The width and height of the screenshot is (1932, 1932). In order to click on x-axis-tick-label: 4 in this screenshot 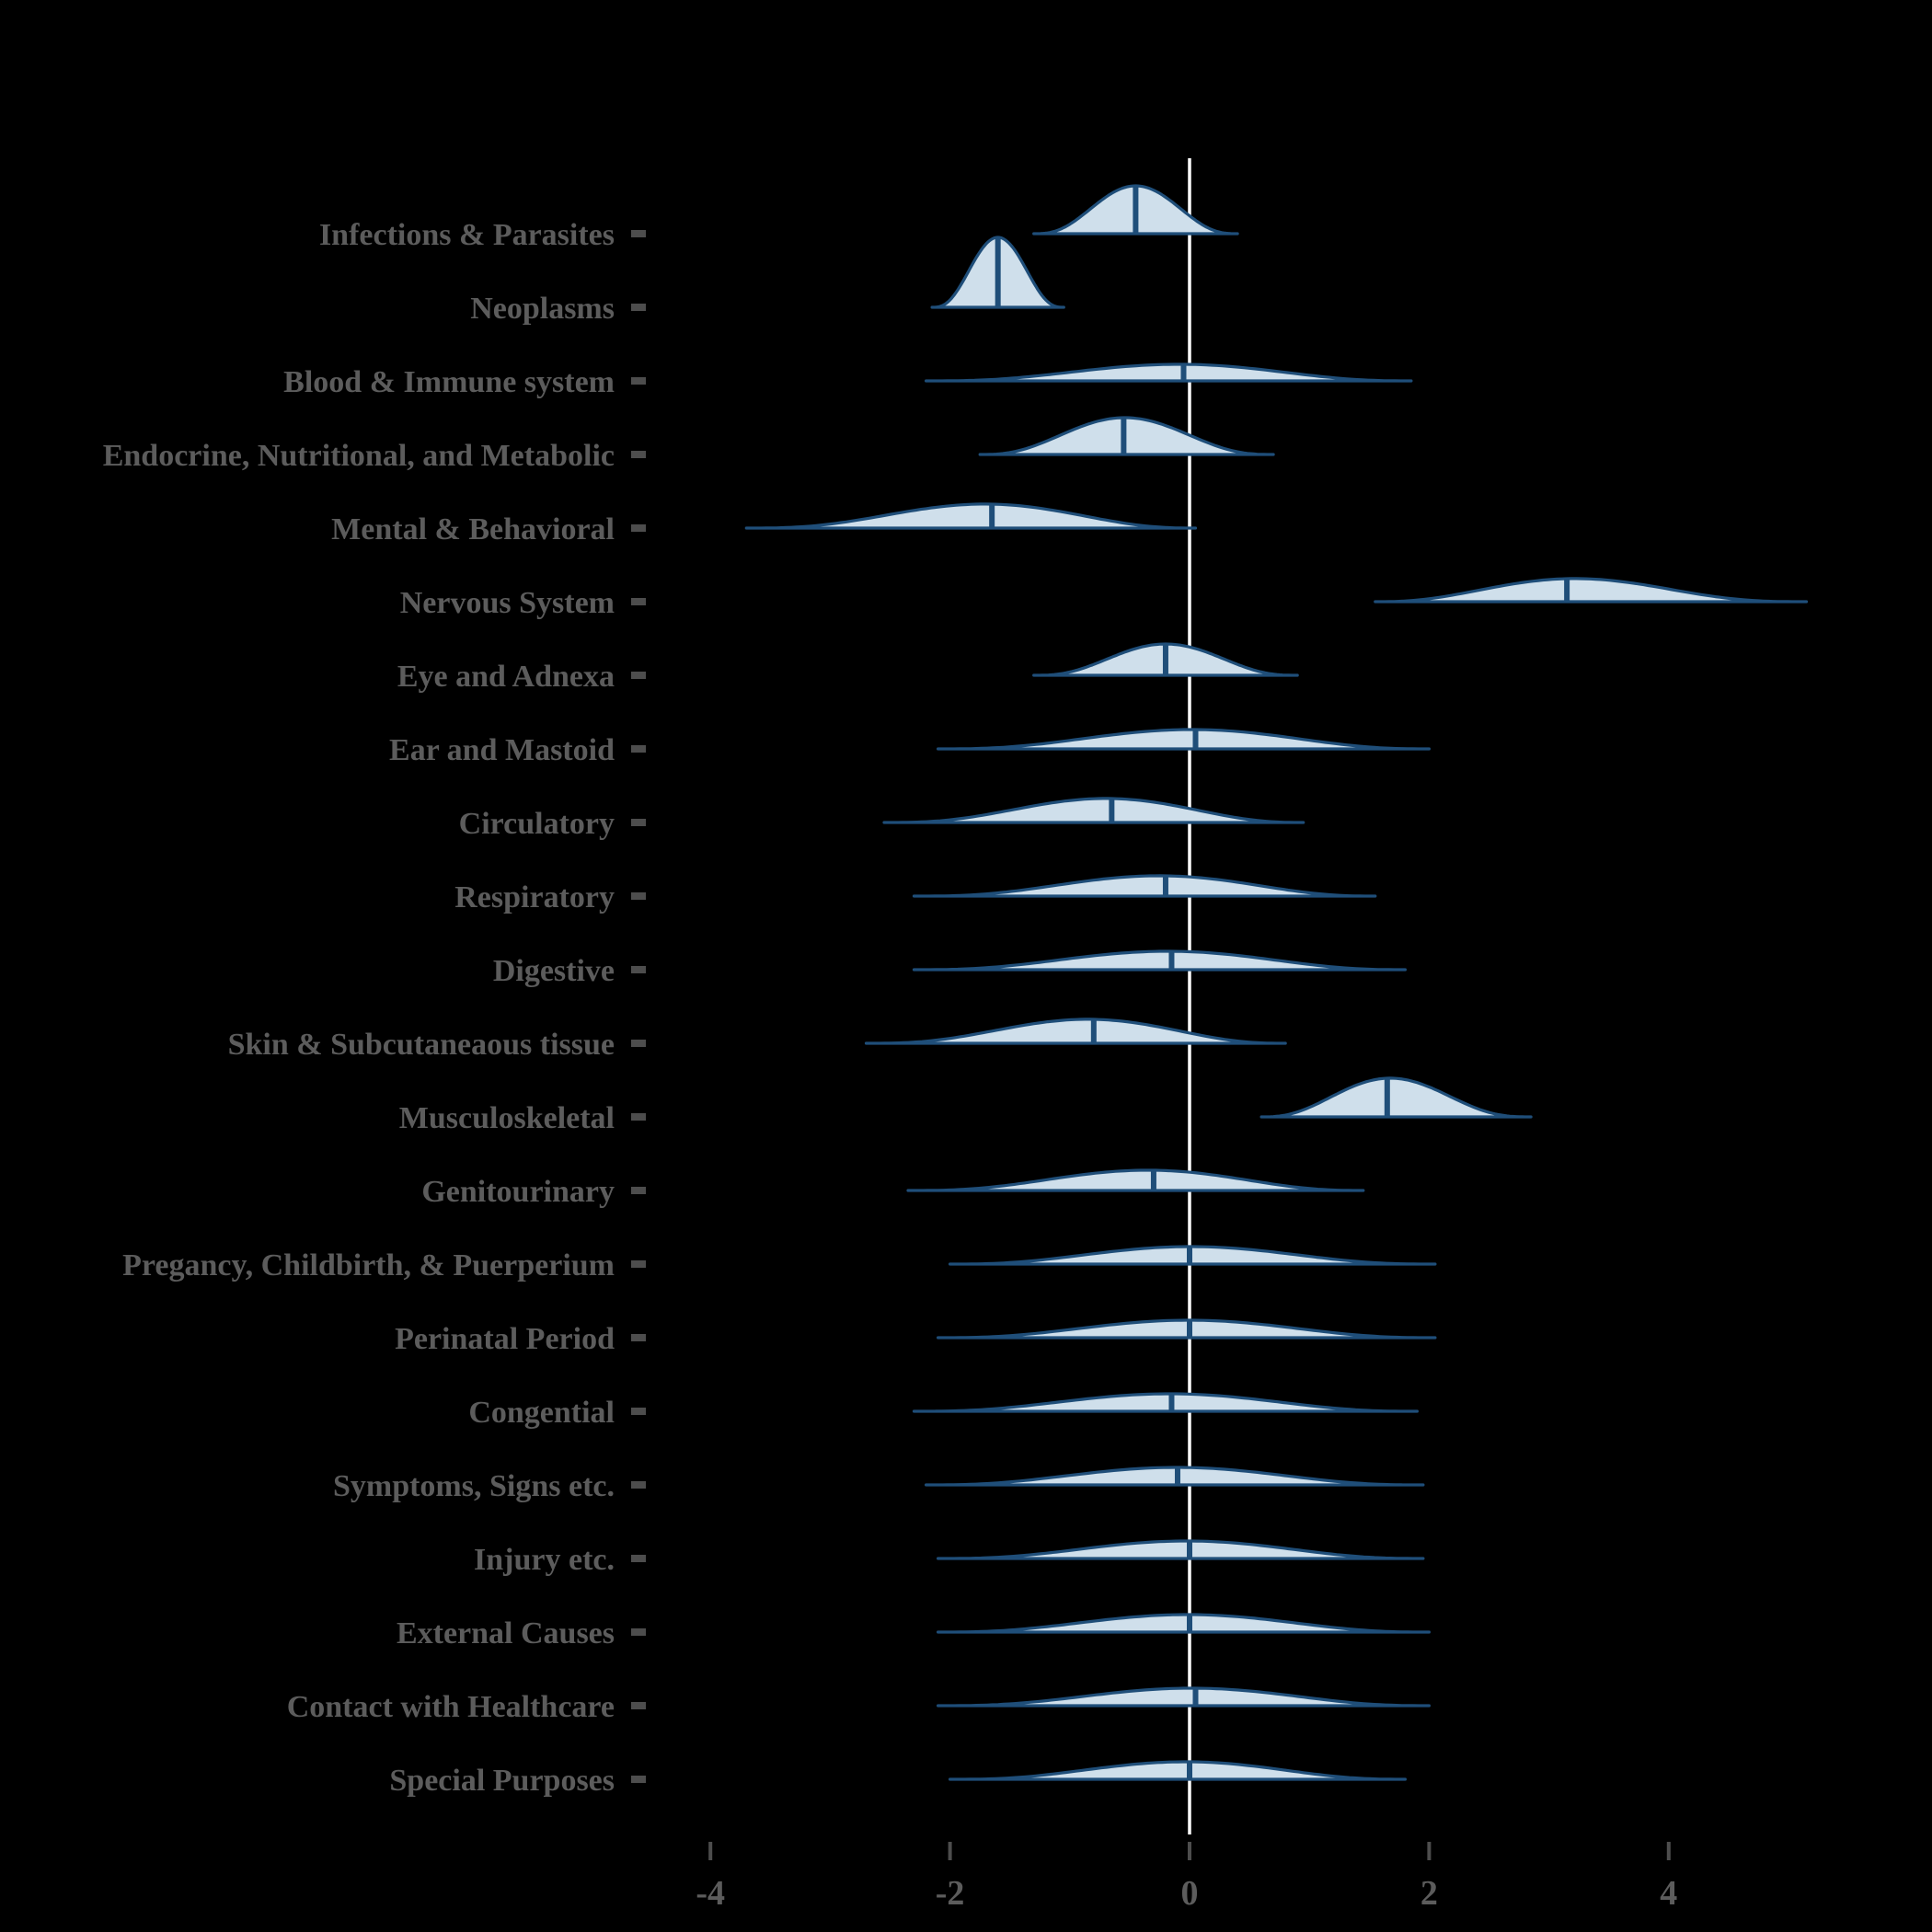, I will do `click(1668, 1893)`.